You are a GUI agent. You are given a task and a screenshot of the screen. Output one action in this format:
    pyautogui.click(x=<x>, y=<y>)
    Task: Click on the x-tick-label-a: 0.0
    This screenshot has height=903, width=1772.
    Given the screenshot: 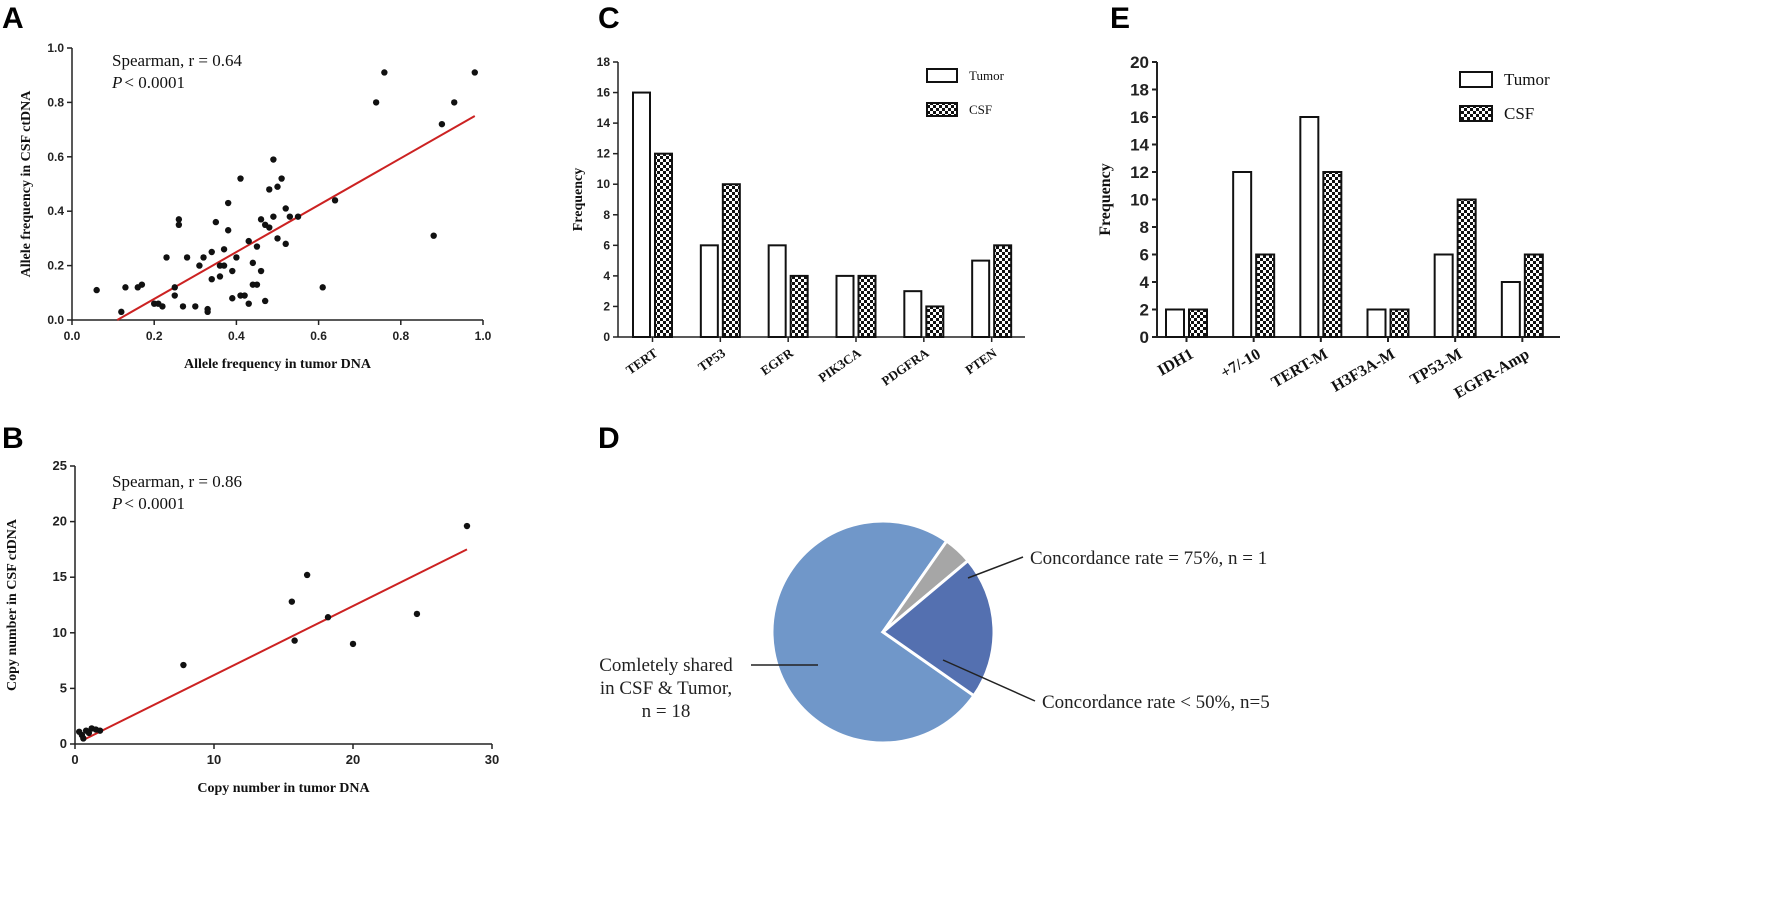 What is the action you would take?
    pyautogui.click(x=72, y=336)
    